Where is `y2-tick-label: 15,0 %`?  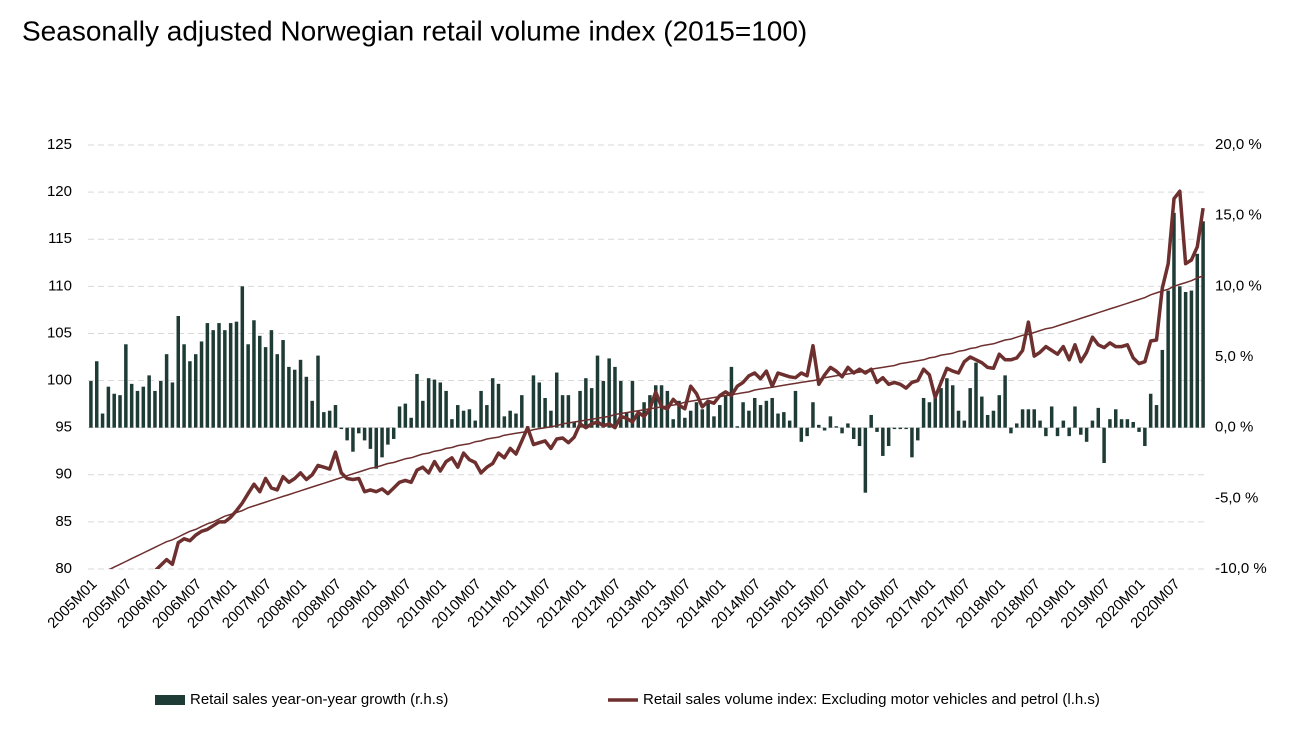 y2-tick-label: 15,0 % is located at coordinates (1238, 215).